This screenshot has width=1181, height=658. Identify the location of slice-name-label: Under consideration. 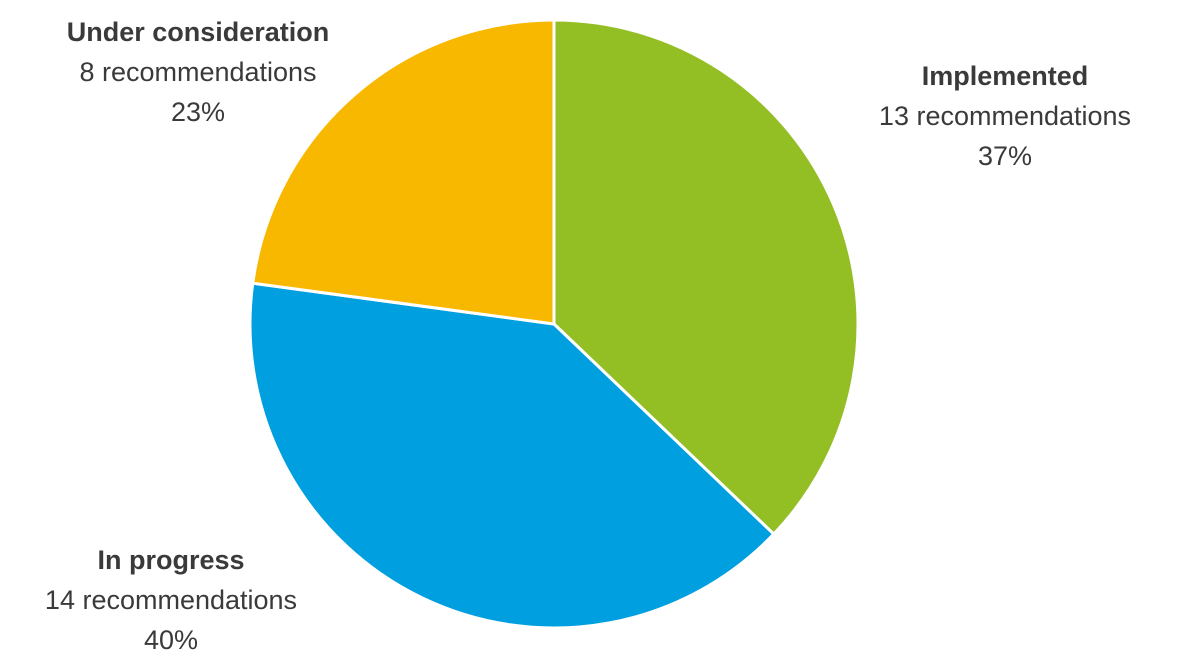
(198, 32).